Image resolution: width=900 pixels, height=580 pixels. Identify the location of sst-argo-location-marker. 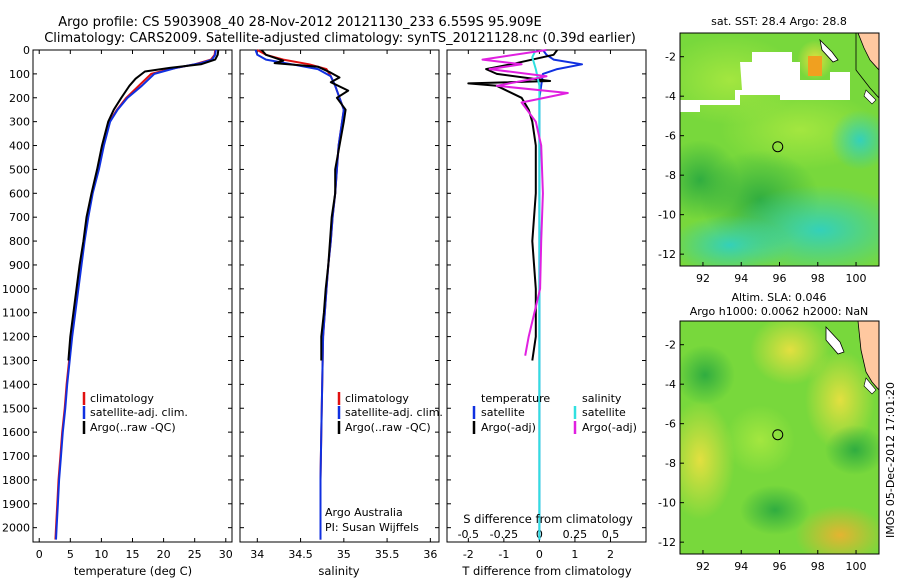
(778, 147).